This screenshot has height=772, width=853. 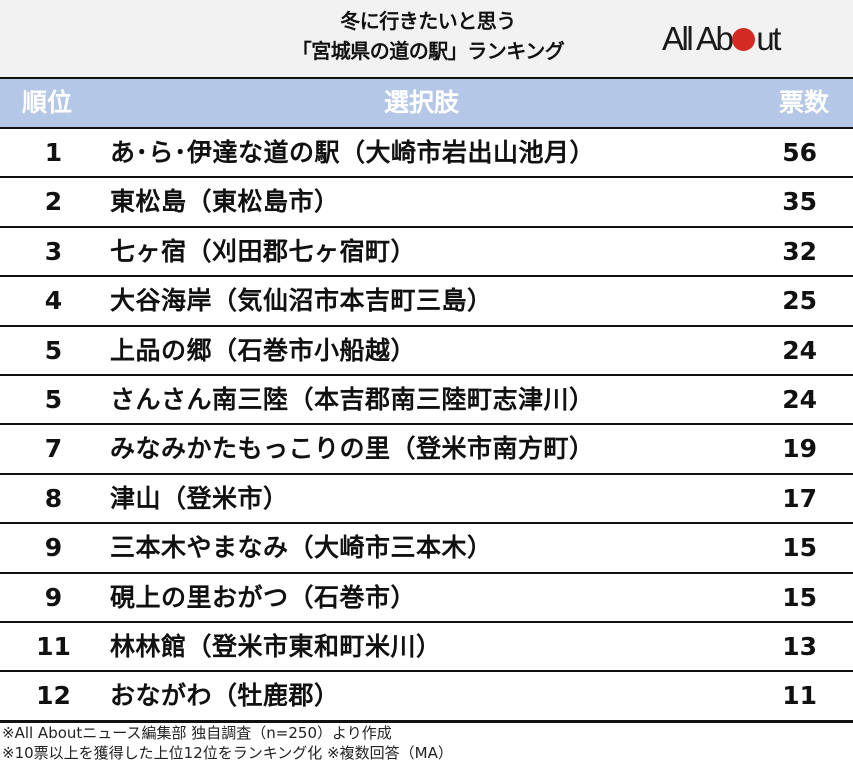 What do you see at coordinates (428, 21) in the screenshot?
I see `title-line-1: 冬に行きたいと思う` at bounding box center [428, 21].